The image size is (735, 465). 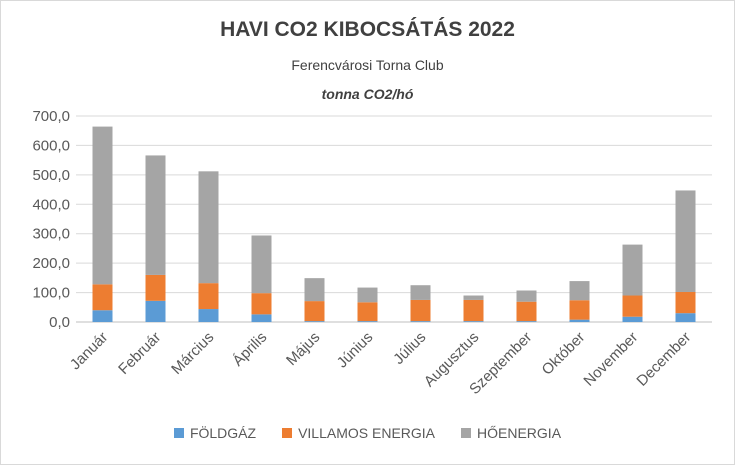 What do you see at coordinates (355, 350) in the screenshot?
I see `x-tick-label: Június` at bounding box center [355, 350].